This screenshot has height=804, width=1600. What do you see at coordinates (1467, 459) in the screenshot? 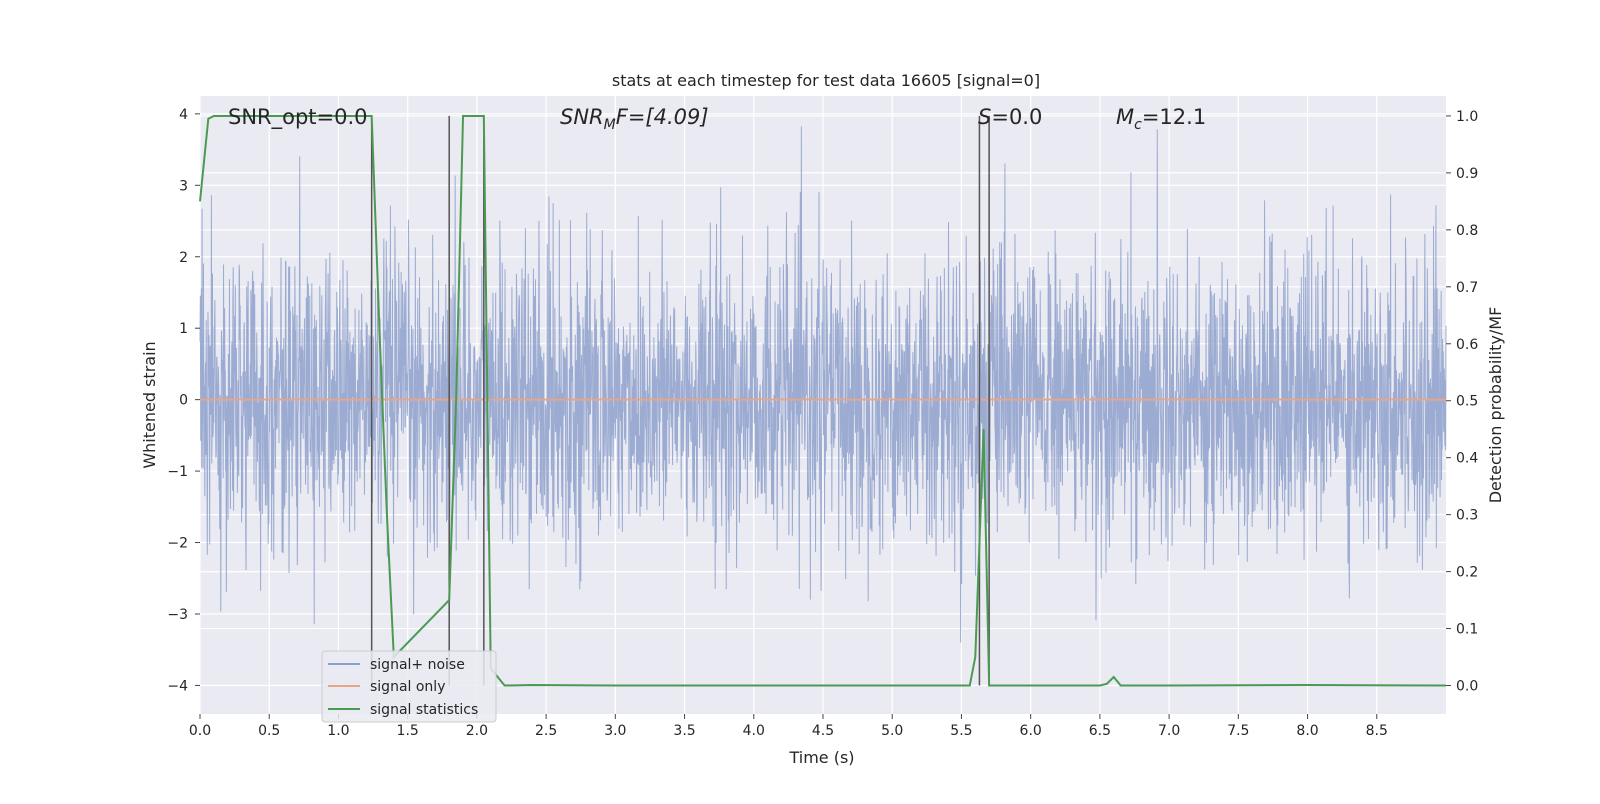
I see `y2-tick-label: 0.4` at bounding box center [1467, 459].